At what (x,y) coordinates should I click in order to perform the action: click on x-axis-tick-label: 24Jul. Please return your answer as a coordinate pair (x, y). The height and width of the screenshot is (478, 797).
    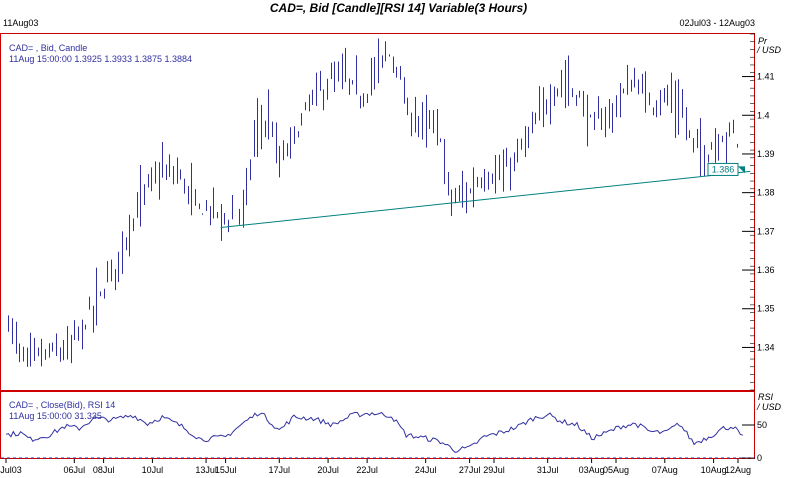
    Looking at the image, I should click on (426, 470).